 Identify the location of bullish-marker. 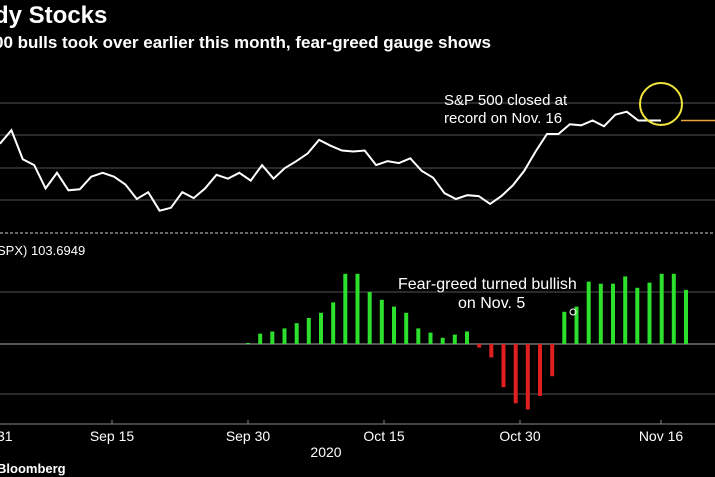
(573, 312).